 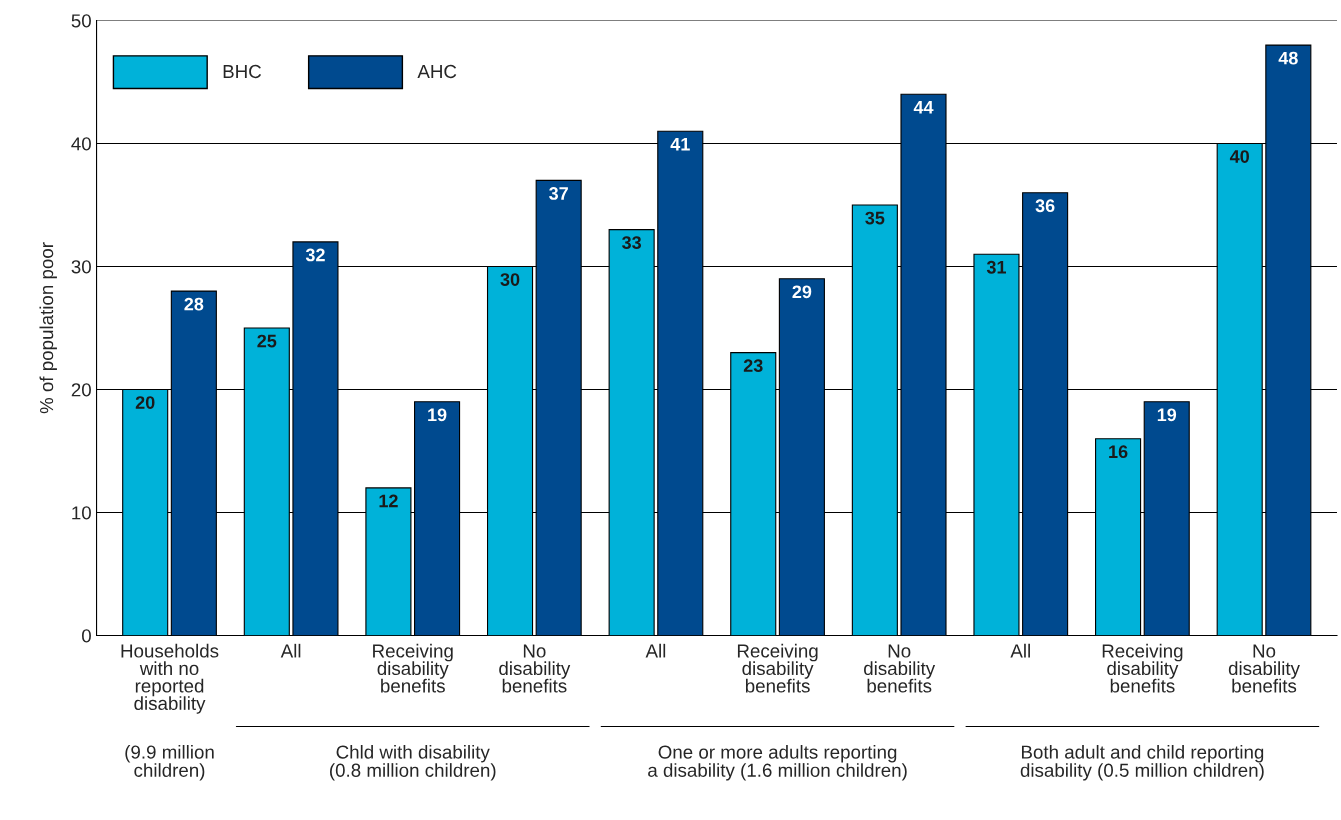 I want to click on legend-label: AHC, so click(x=437, y=71).